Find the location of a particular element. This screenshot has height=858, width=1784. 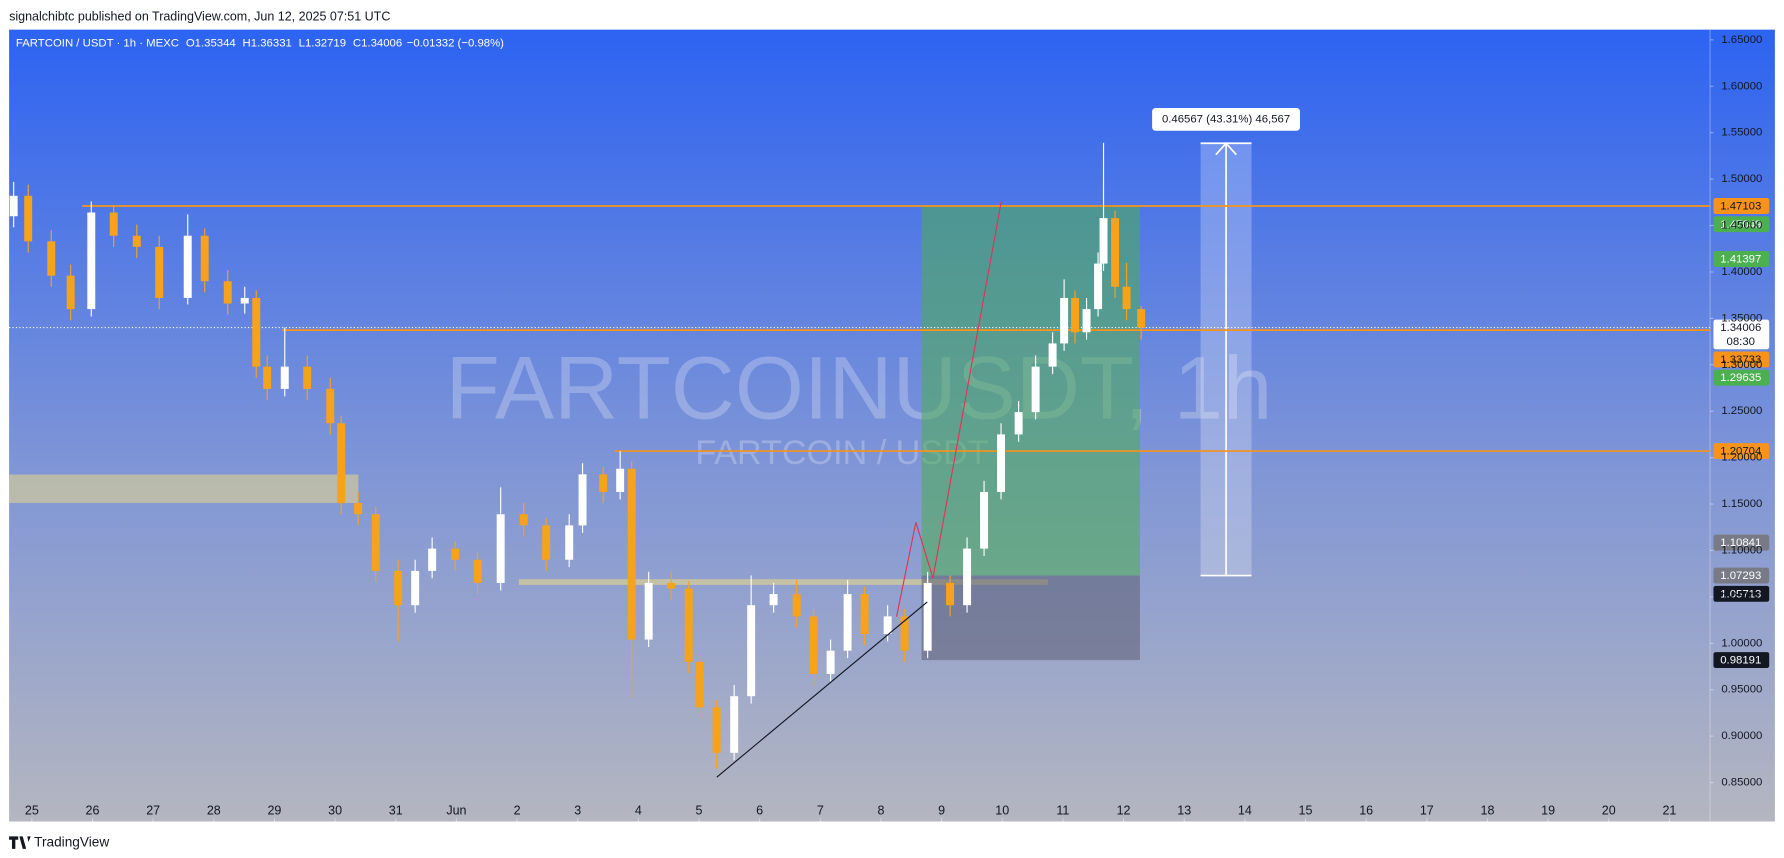

x-tick-label: 5 is located at coordinates (699, 811).